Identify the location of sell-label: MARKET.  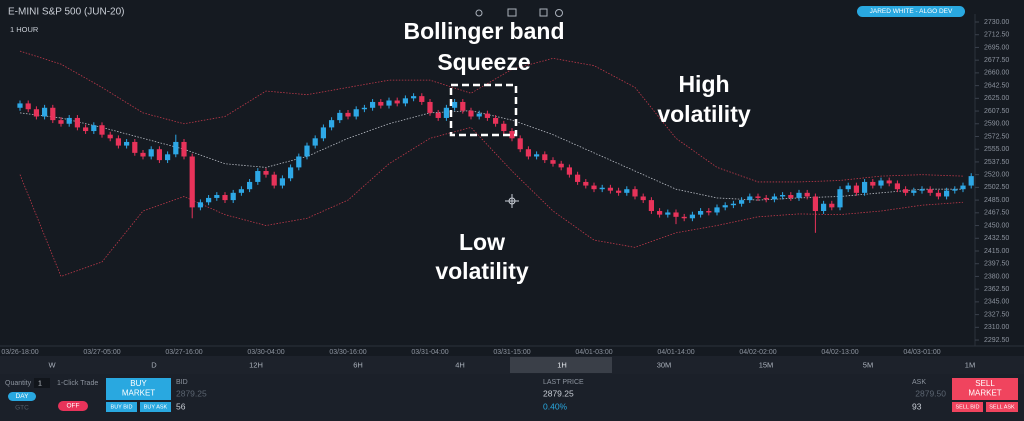
(984, 393).